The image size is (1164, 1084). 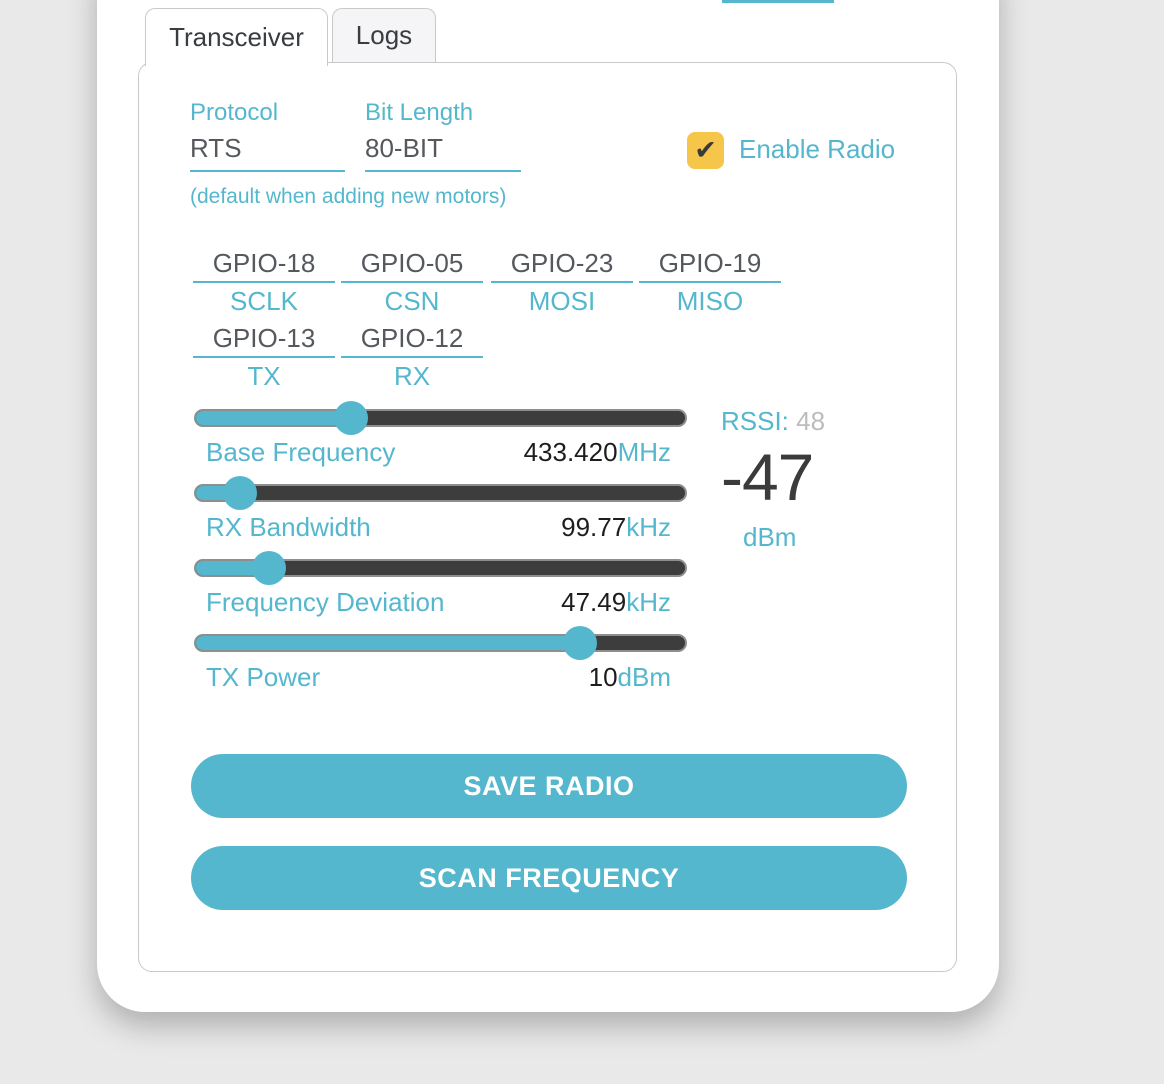 What do you see at coordinates (562, 301) in the screenshot?
I see `gpio-mosi-label: MOSI` at bounding box center [562, 301].